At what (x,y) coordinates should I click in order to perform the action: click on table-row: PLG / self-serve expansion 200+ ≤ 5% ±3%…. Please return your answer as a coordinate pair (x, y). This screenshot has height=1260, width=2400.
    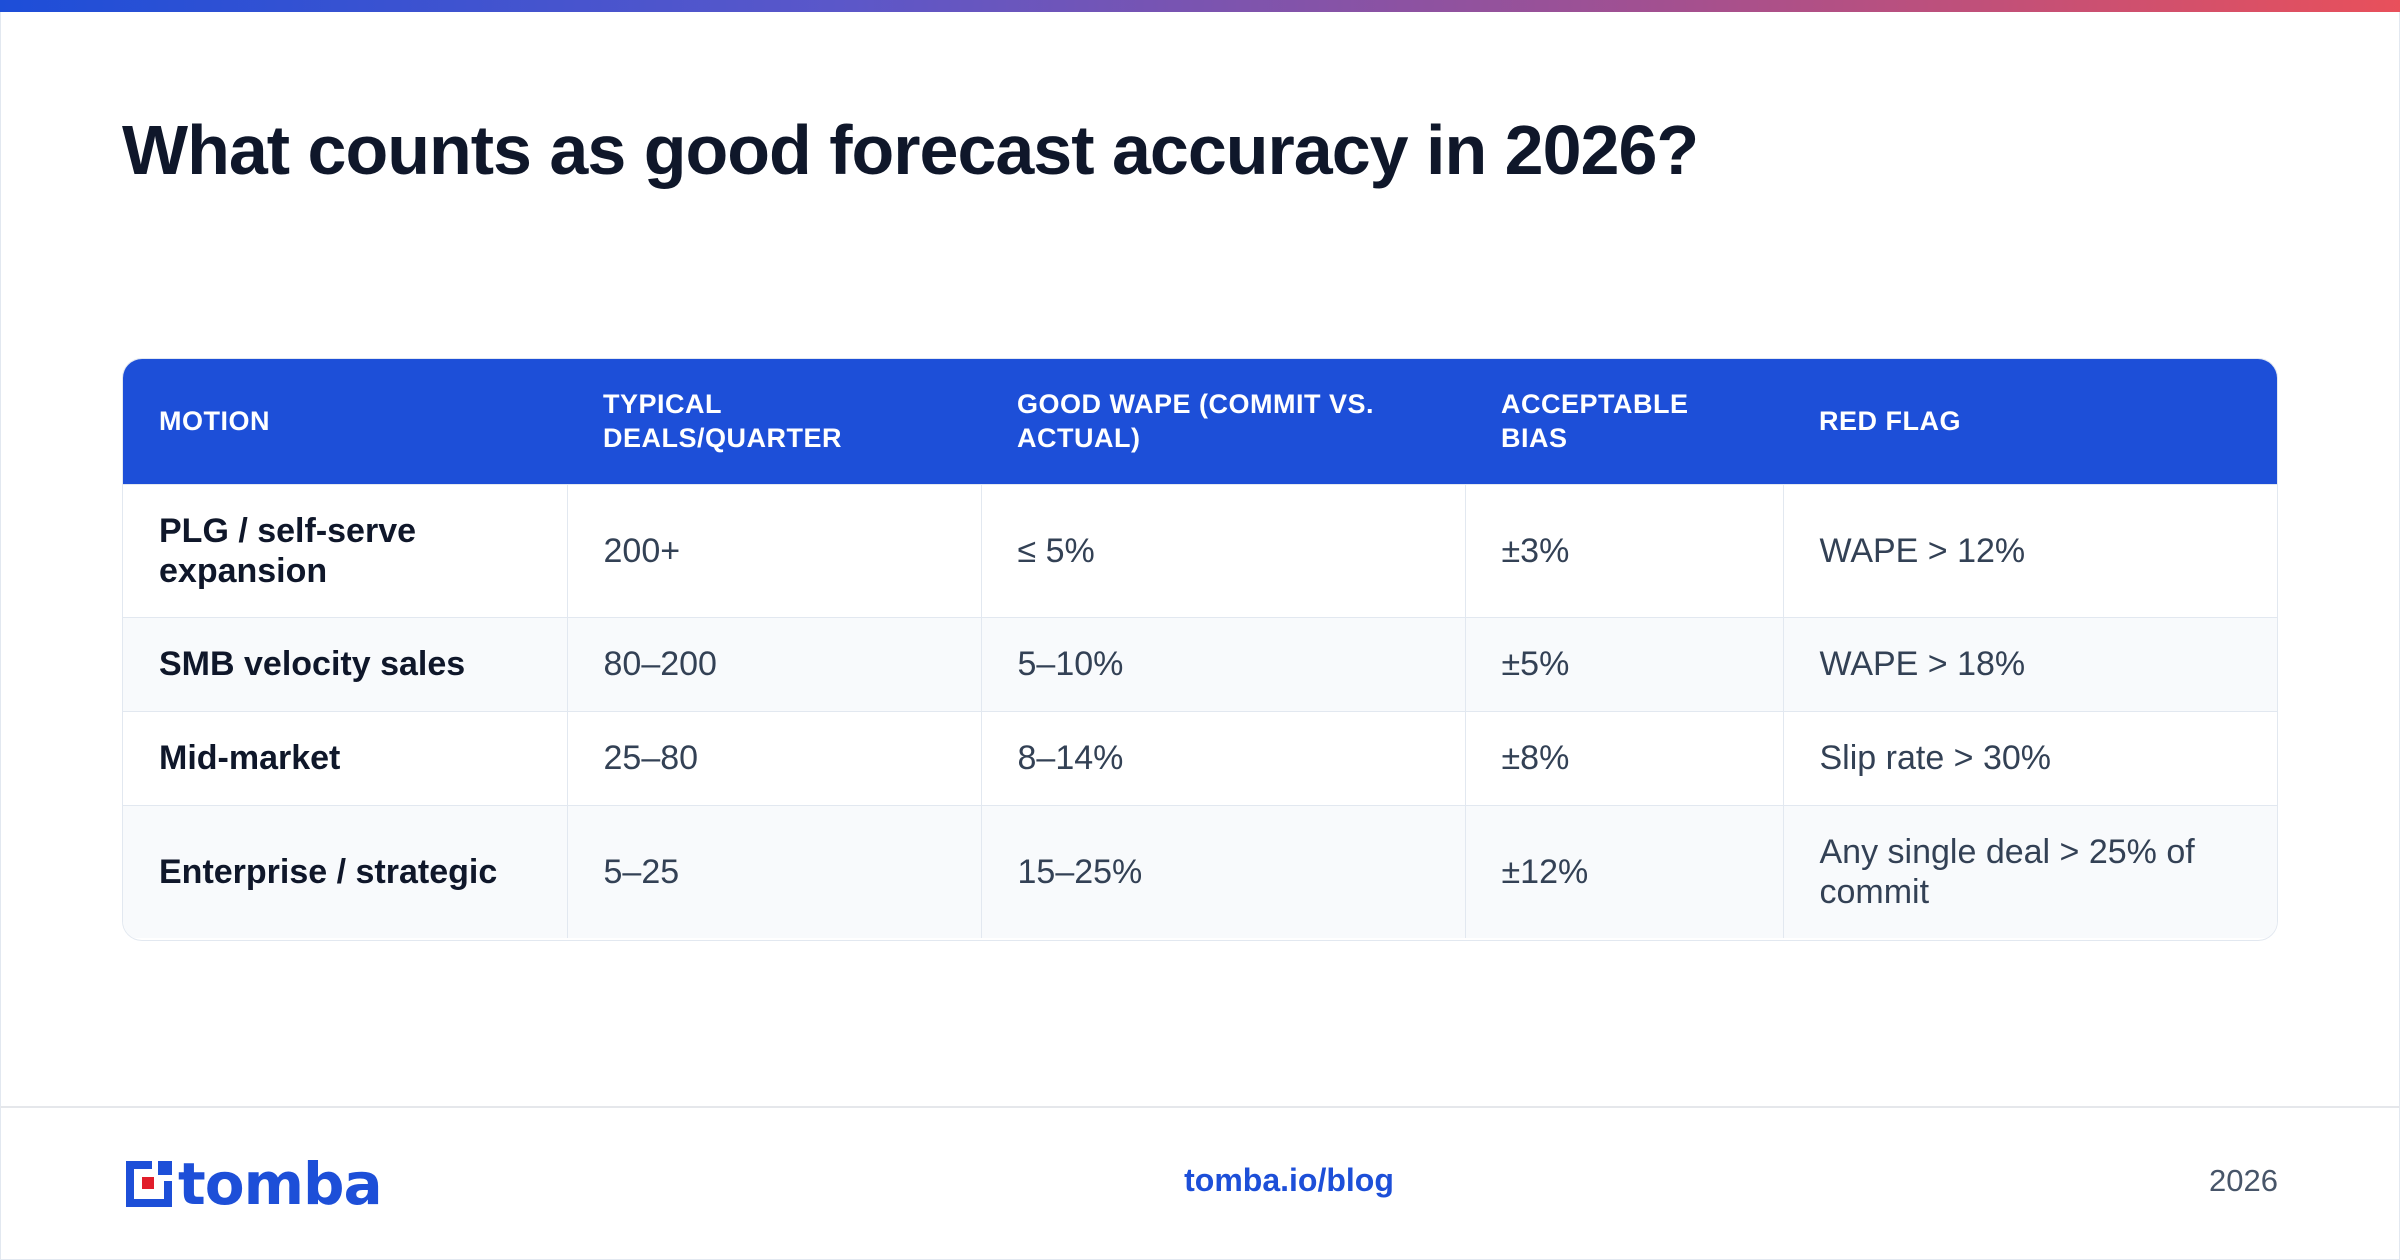
    Looking at the image, I should click on (1200, 550).